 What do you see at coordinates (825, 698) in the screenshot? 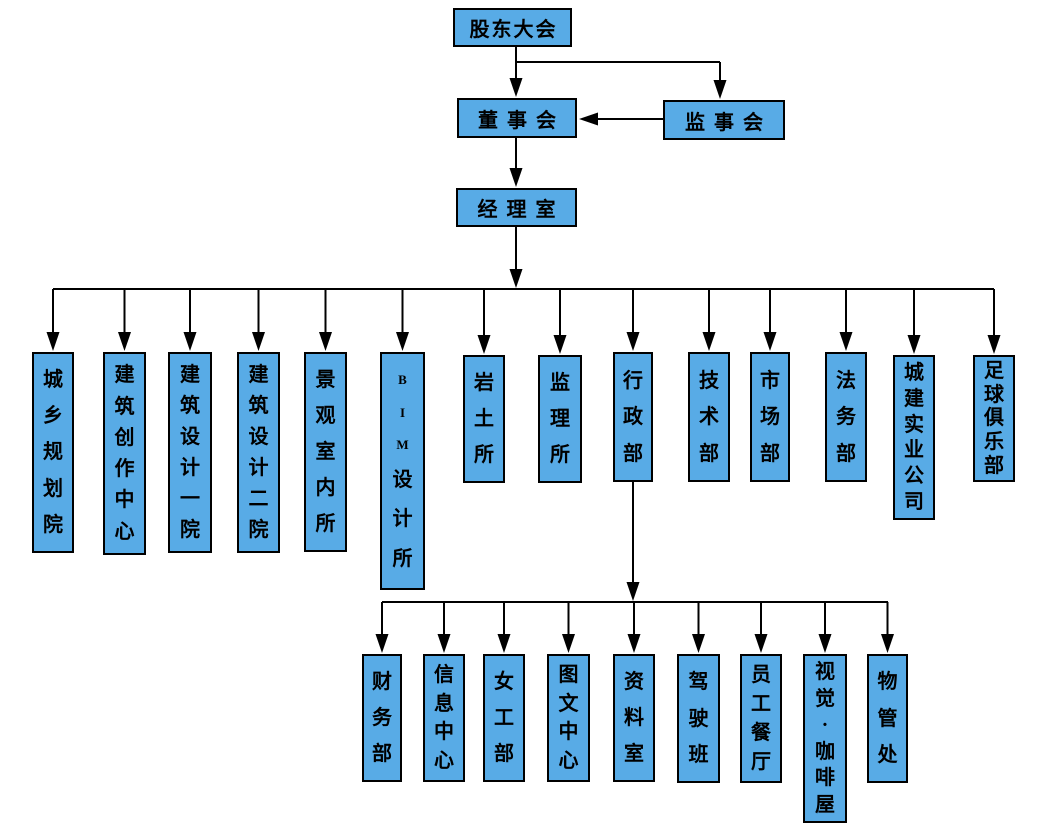
I see `org-box-char: 觉` at bounding box center [825, 698].